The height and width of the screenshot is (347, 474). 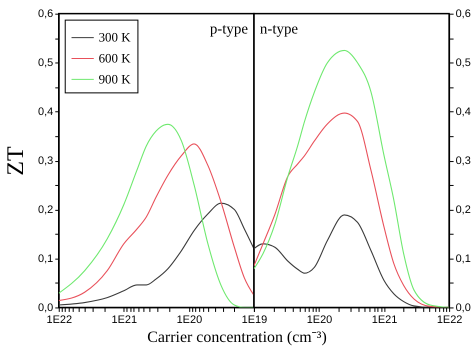 What do you see at coordinates (237, 337) in the screenshot?
I see `x-axis-title: Carrier concentration (cm⁻³)` at bounding box center [237, 337].